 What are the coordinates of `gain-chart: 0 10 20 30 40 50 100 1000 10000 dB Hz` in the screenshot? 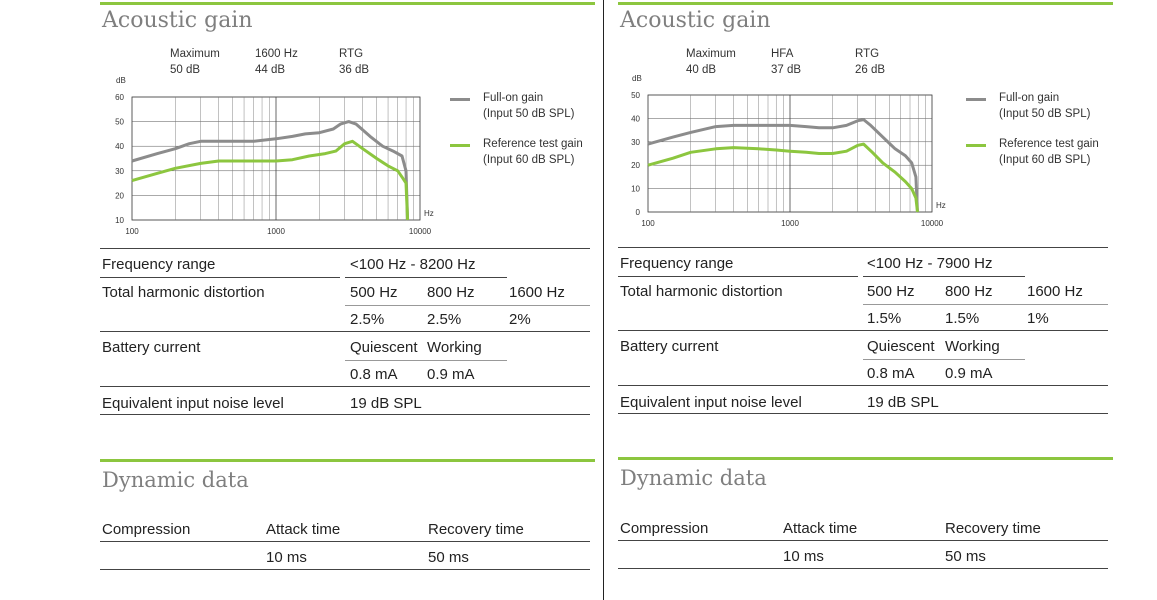 It's located at (788, 151).